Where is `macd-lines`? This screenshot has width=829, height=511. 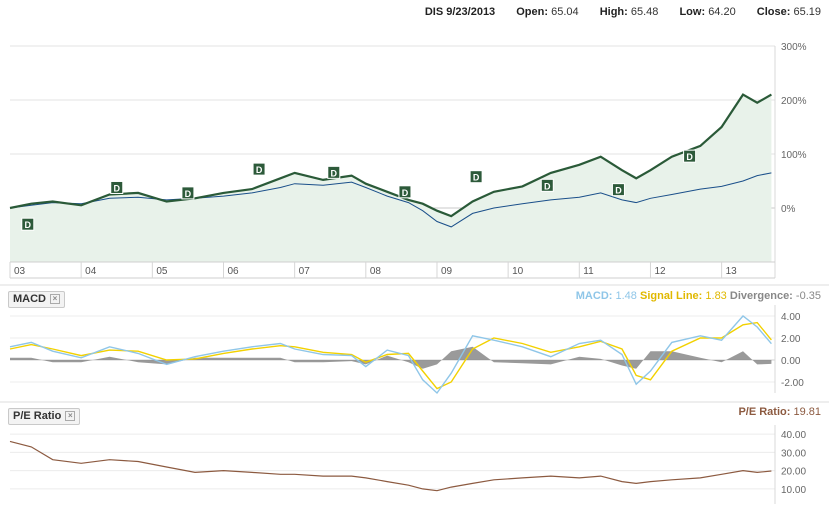 macd-lines is located at coordinates (390, 355).